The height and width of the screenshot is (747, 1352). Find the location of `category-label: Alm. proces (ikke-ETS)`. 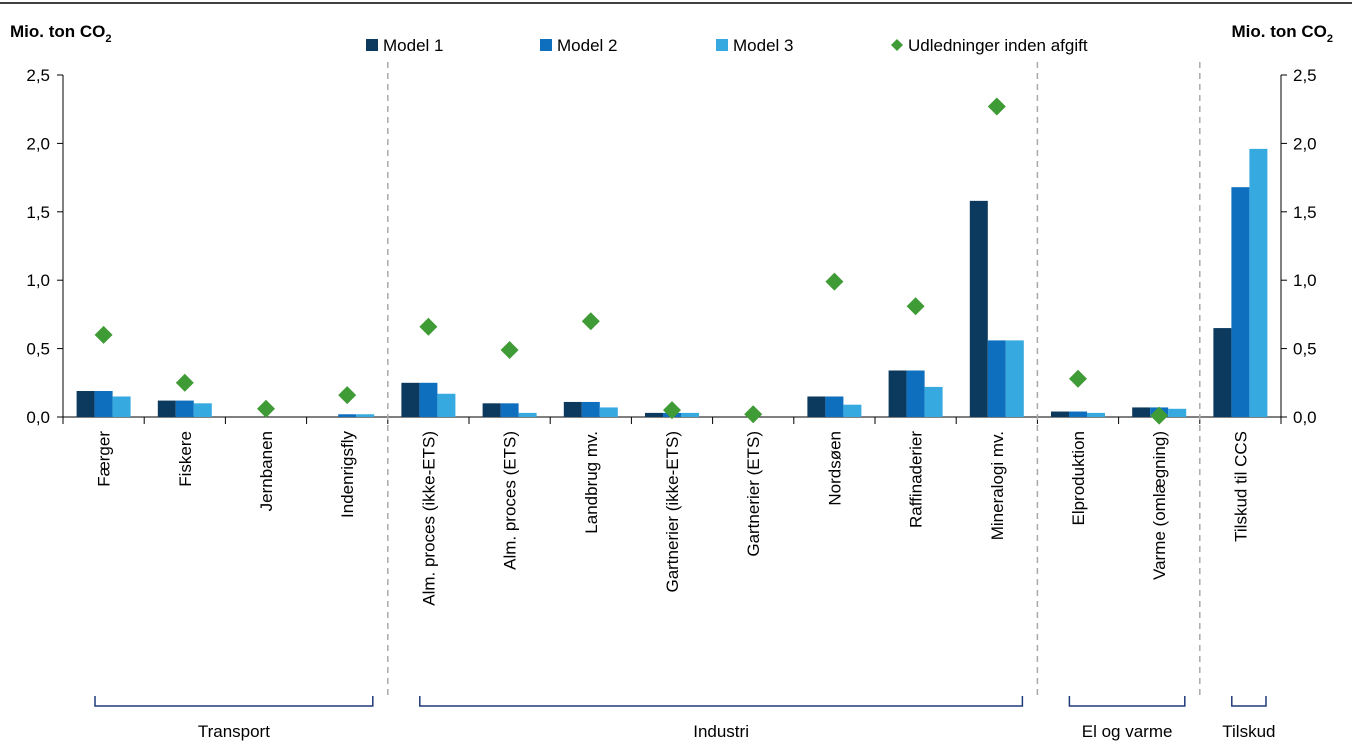

category-label: Alm. proces (ikke-ETS) is located at coordinates (428, 518).